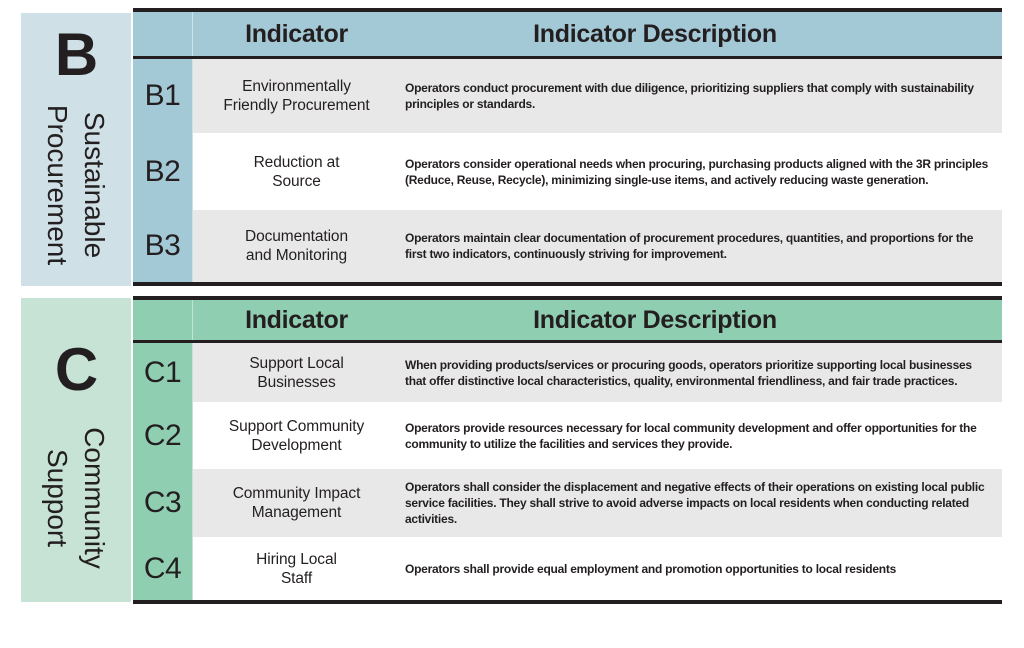  Describe the element at coordinates (76, 498) in the screenshot. I see `section-c-category-label: Community Support` at that location.